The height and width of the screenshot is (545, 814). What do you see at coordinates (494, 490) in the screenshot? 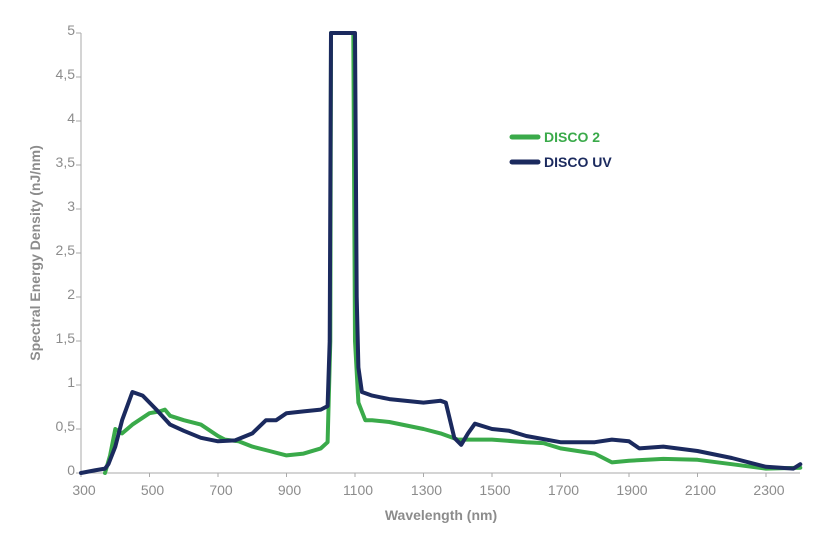
I see `x-tick-label: 1500` at bounding box center [494, 490].